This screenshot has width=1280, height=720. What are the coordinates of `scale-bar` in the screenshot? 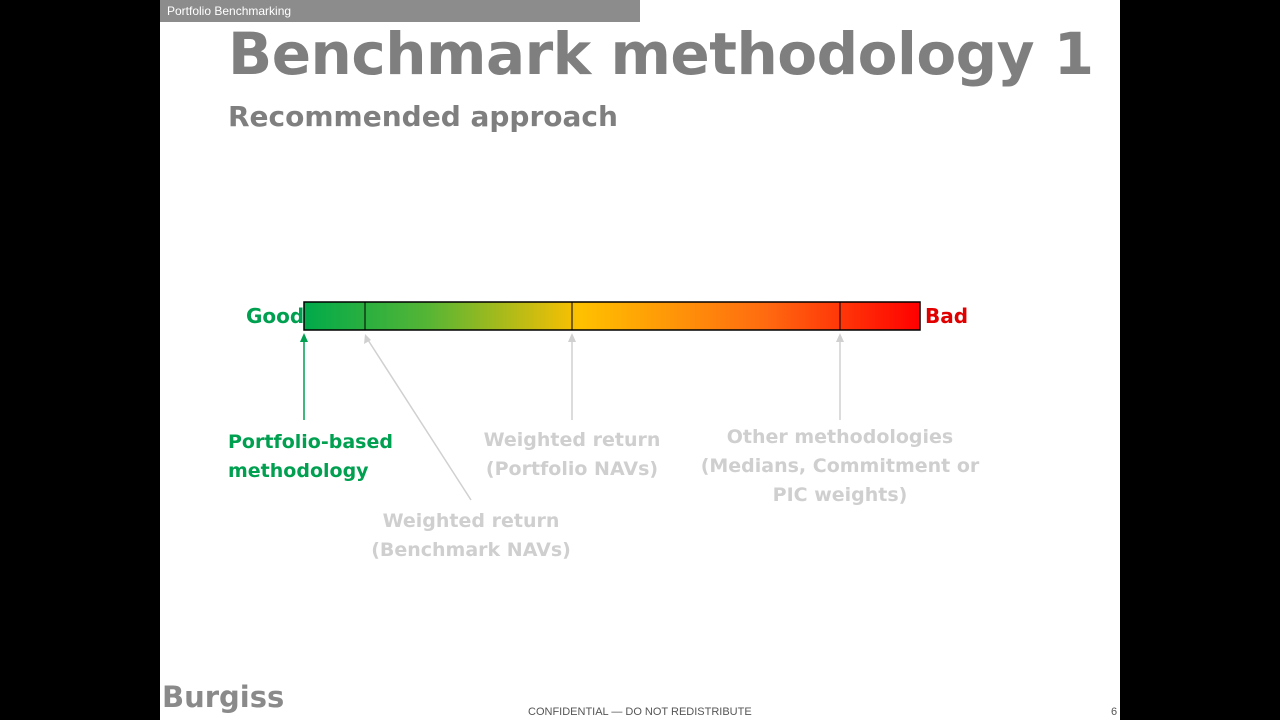 It's located at (612, 316).